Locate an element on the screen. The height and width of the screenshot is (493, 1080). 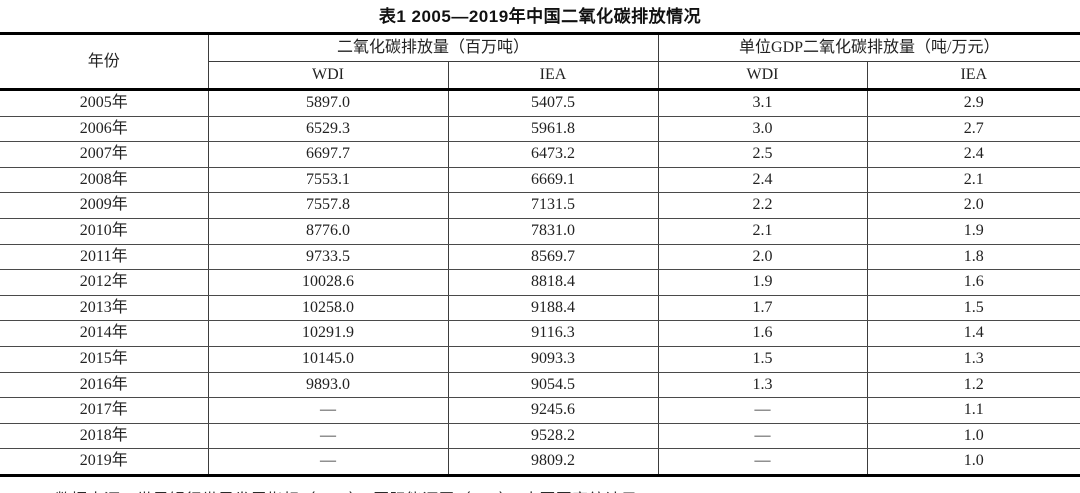
header-emissions-wdi: WDI is located at coordinates (328, 76).